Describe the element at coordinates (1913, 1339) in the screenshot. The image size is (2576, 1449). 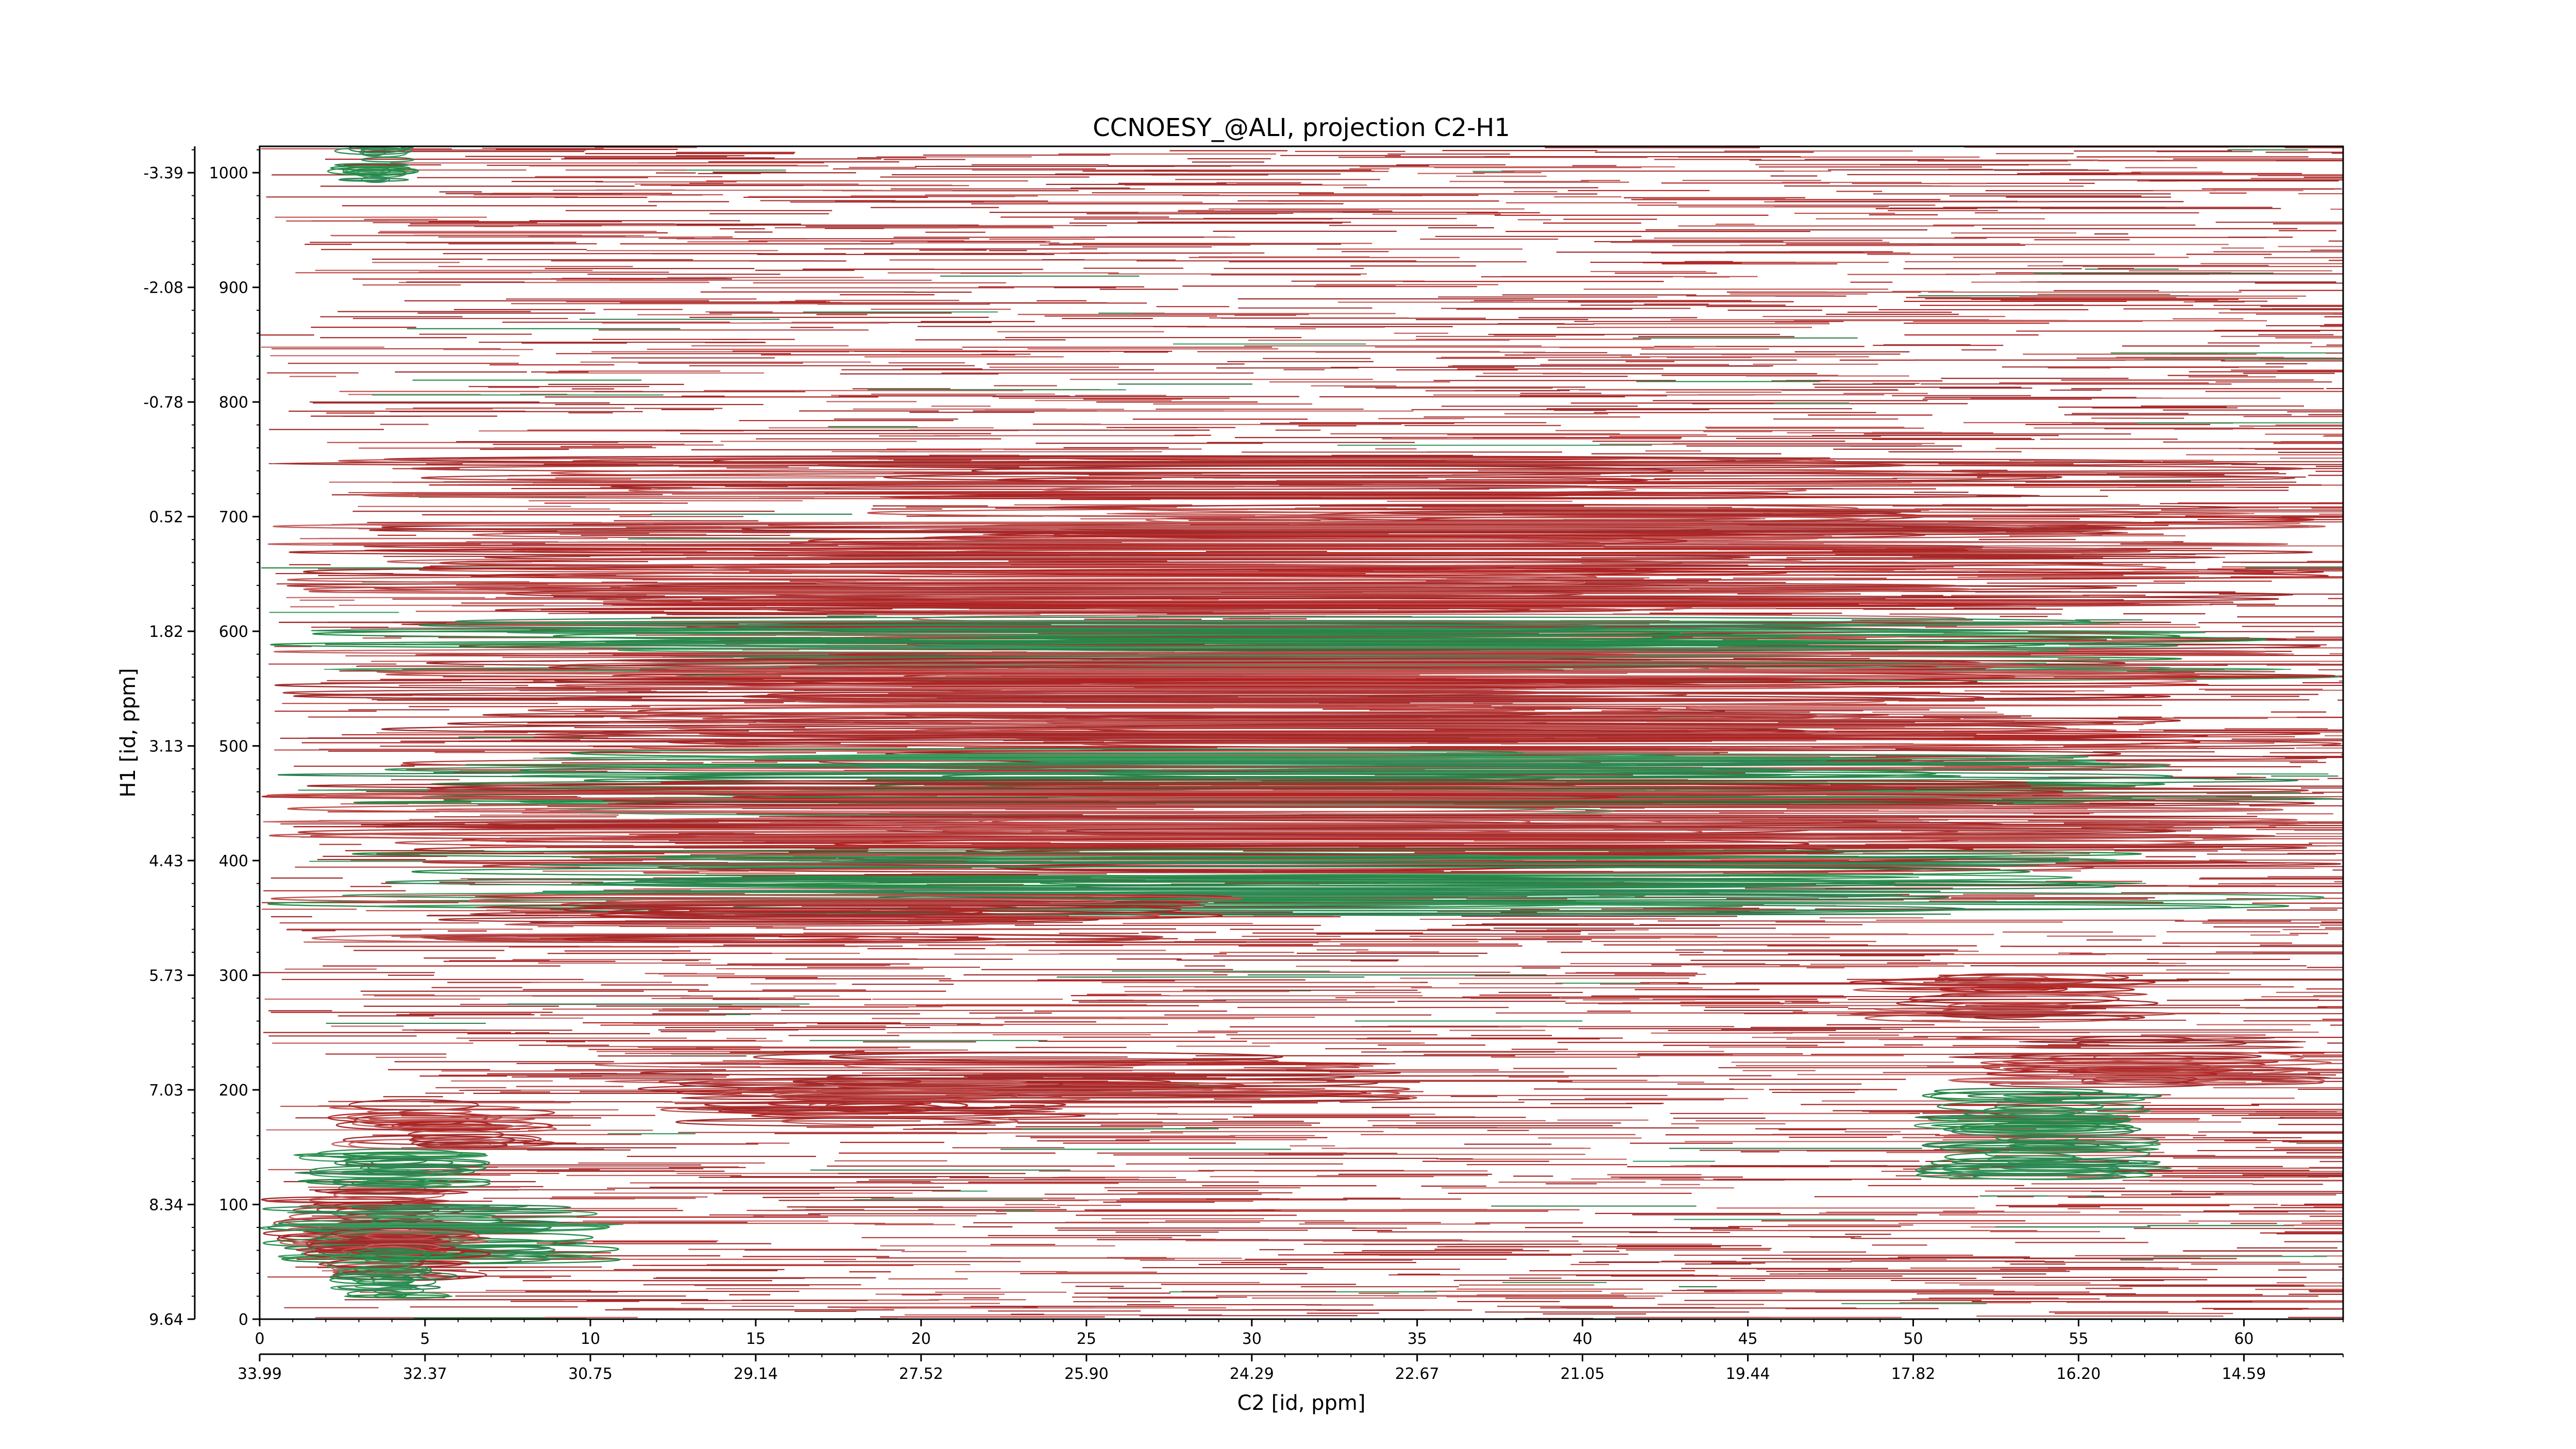
I see `x-tick-label: 50` at that location.